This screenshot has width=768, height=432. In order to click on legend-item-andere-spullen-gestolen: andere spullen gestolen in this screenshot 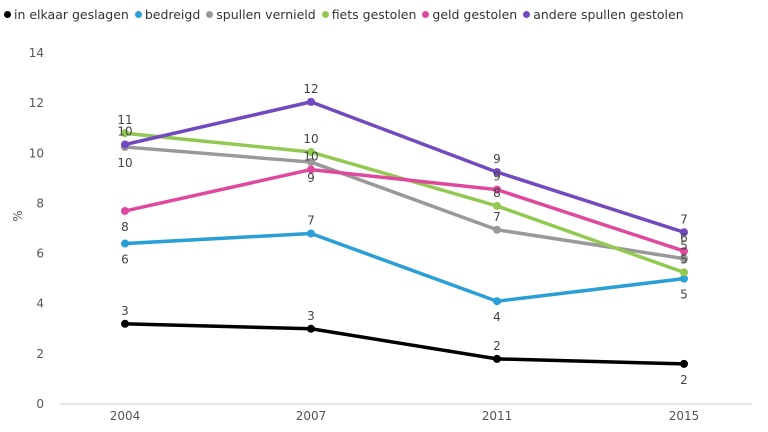, I will do `click(603, 14)`.